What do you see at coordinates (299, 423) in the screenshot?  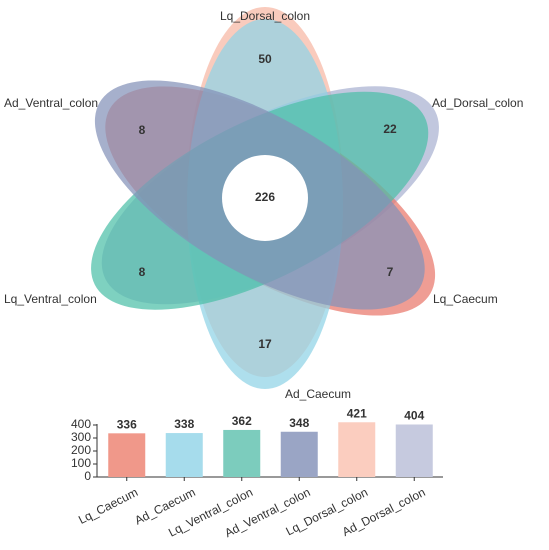 I see `bar-value-Ad_Ventral_colon: 348` at bounding box center [299, 423].